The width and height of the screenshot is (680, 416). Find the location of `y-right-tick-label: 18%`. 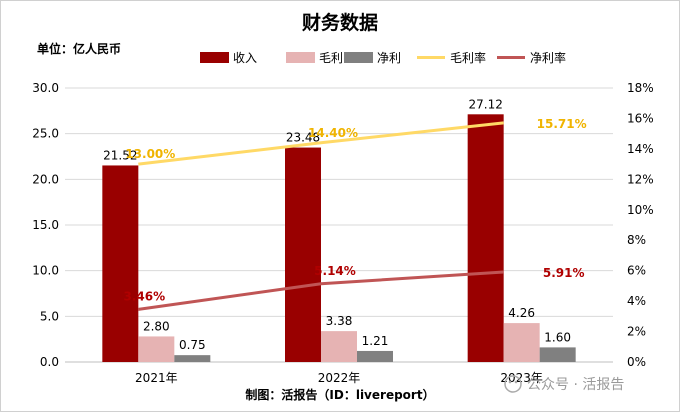

y-right-tick-label: 18% is located at coordinates (640, 88).